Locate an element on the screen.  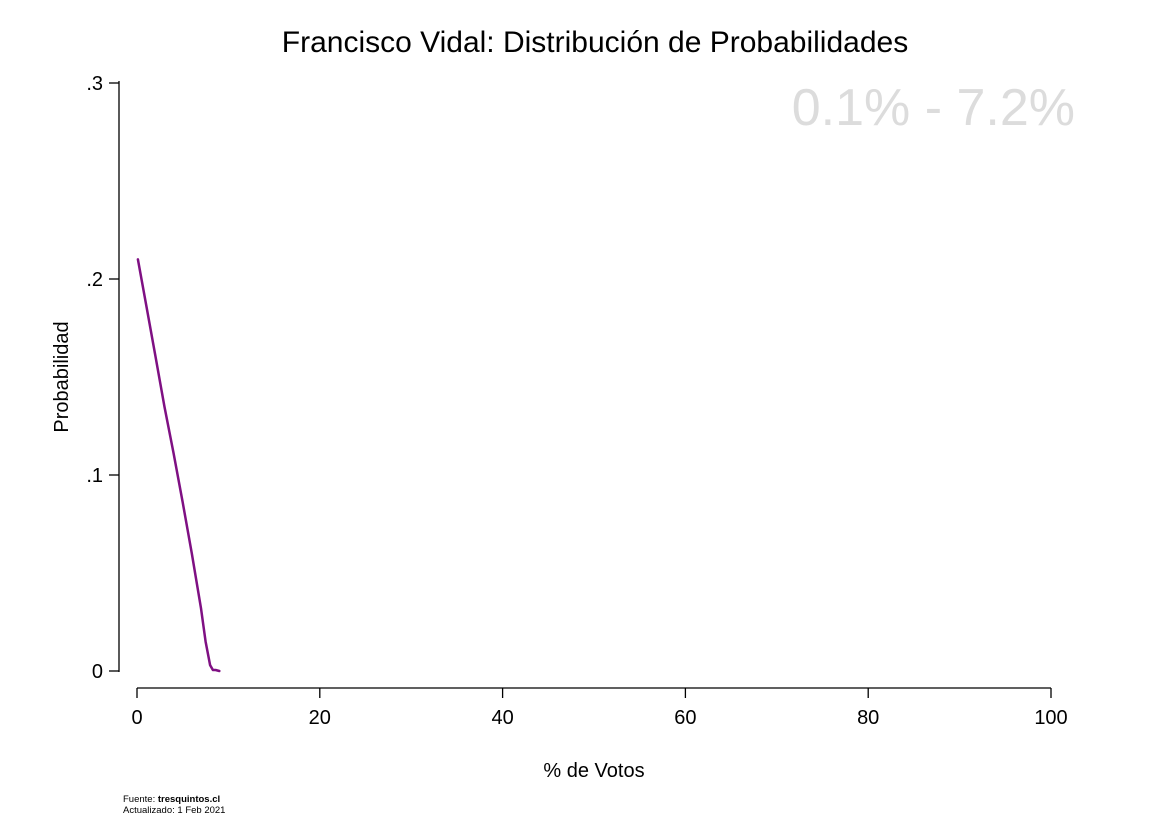
y-tick-label: .3 is located at coordinates (94, 84).